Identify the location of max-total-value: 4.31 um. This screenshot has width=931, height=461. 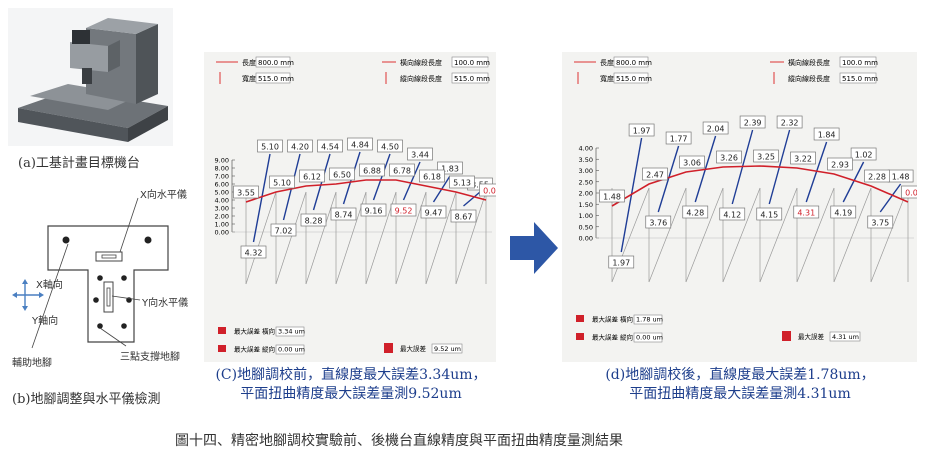
(845, 337).